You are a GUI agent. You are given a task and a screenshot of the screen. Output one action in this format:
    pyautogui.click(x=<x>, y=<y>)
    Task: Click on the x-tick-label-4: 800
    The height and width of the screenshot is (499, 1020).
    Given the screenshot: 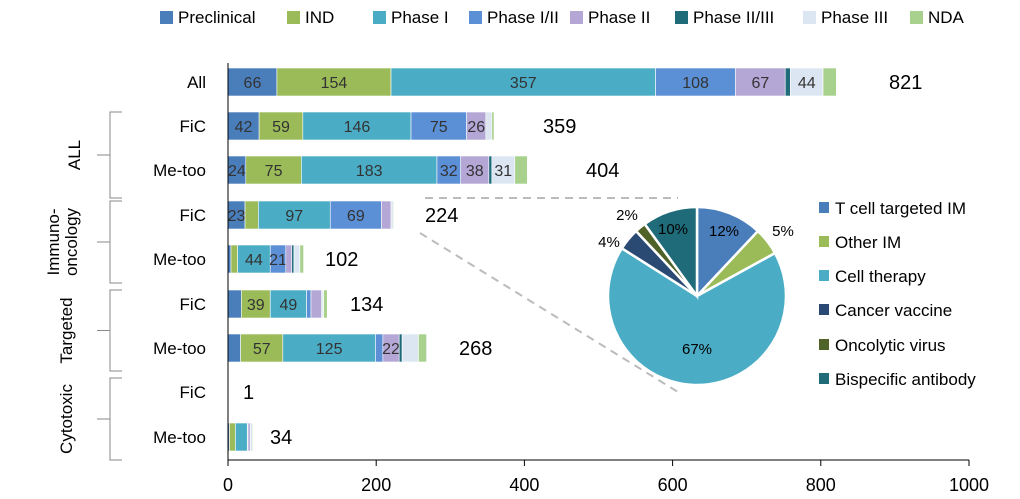 What is the action you would take?
    pyautogui.click(x=821, y=485)
    